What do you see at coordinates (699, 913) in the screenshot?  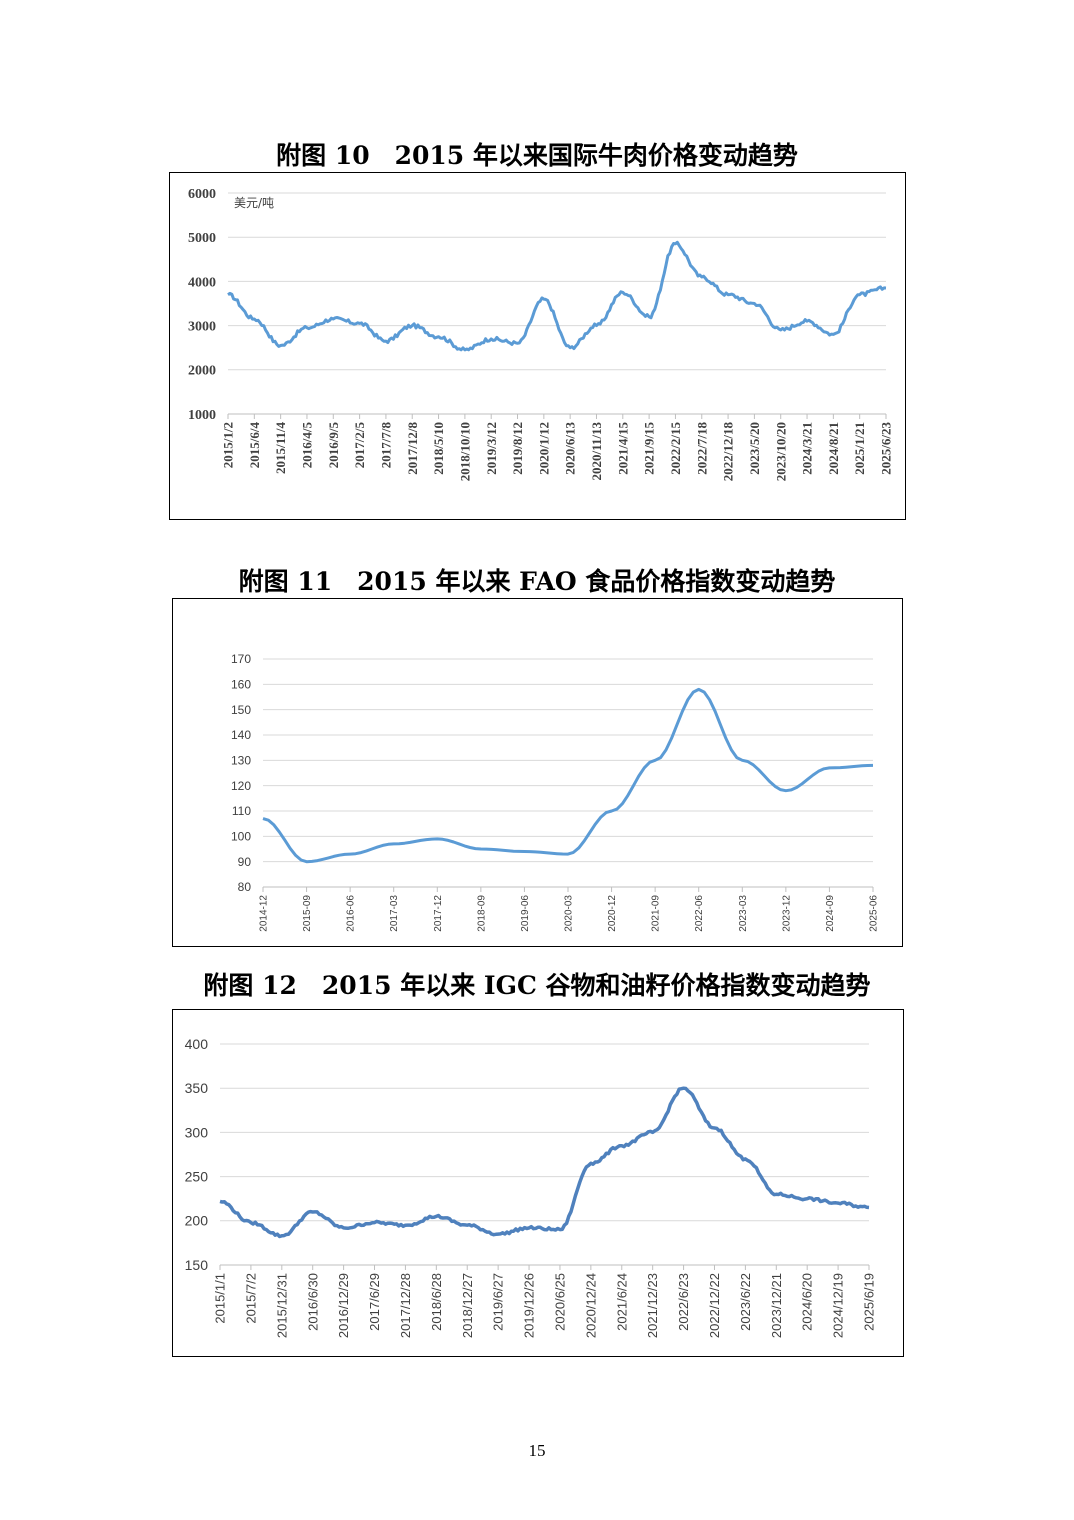 I see `x-tick-label: 2022-06` at bounding box center [699, 913].